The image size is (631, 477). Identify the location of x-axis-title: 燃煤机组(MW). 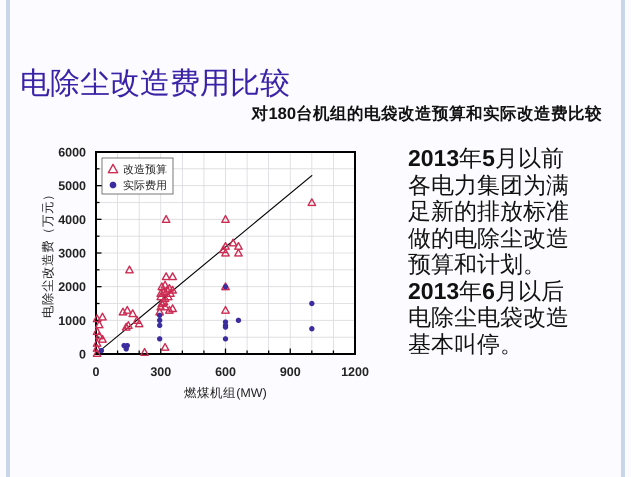
(225, 393).